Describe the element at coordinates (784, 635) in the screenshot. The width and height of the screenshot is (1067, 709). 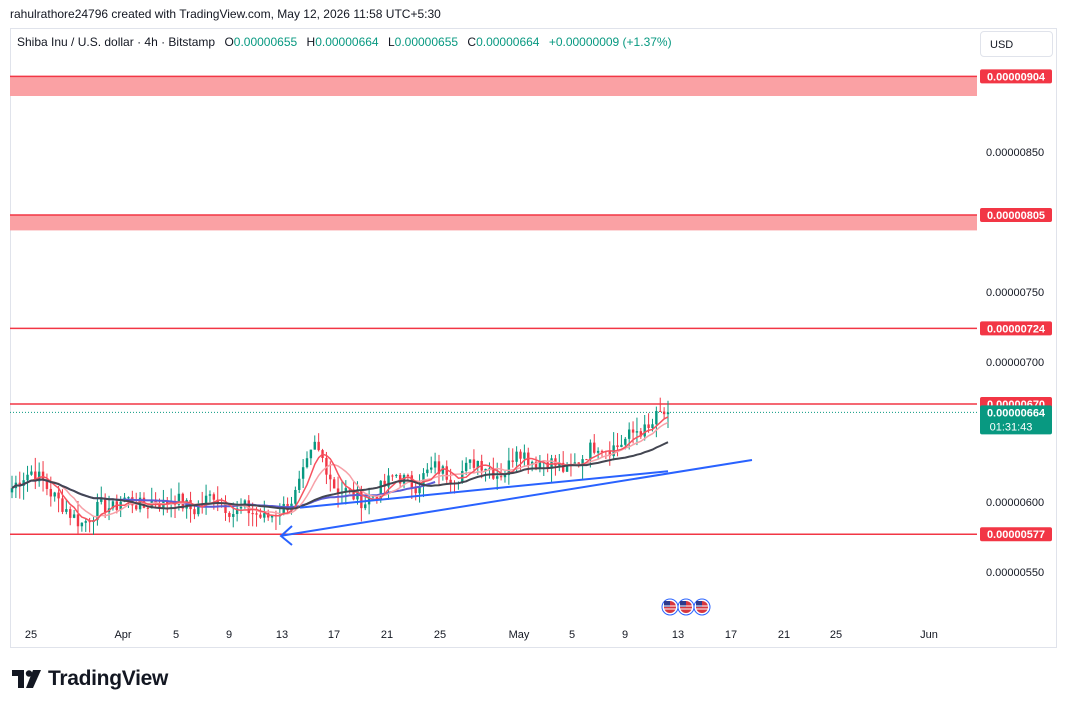
I see `time-tick-label: 21` at that location.